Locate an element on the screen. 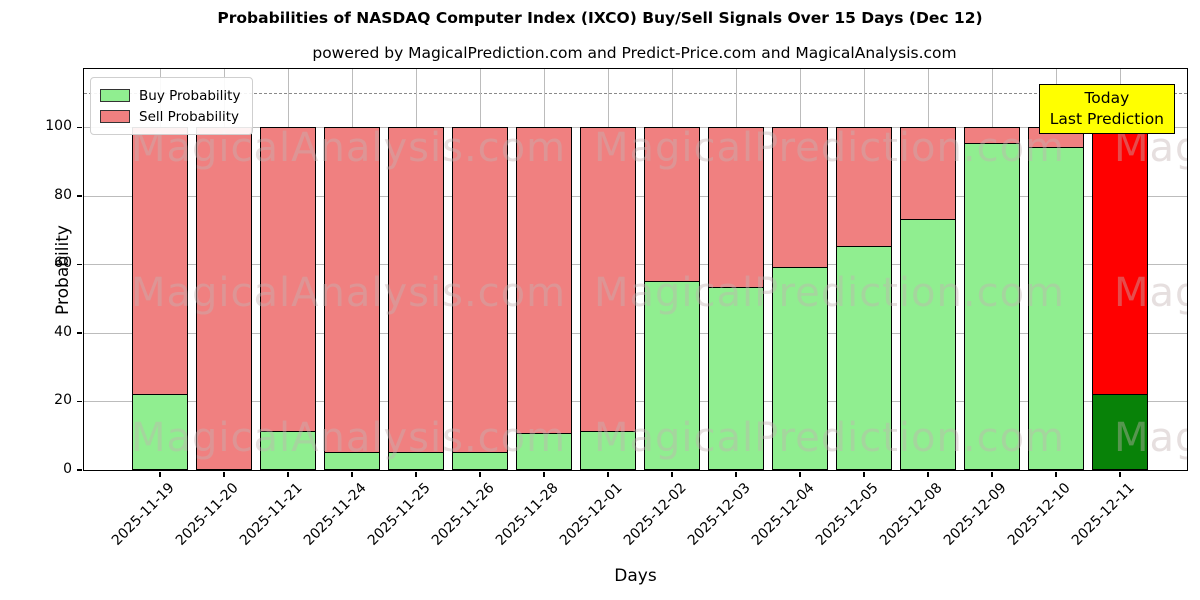  y-tick-label: 20 is located at coordinates (63, 400).